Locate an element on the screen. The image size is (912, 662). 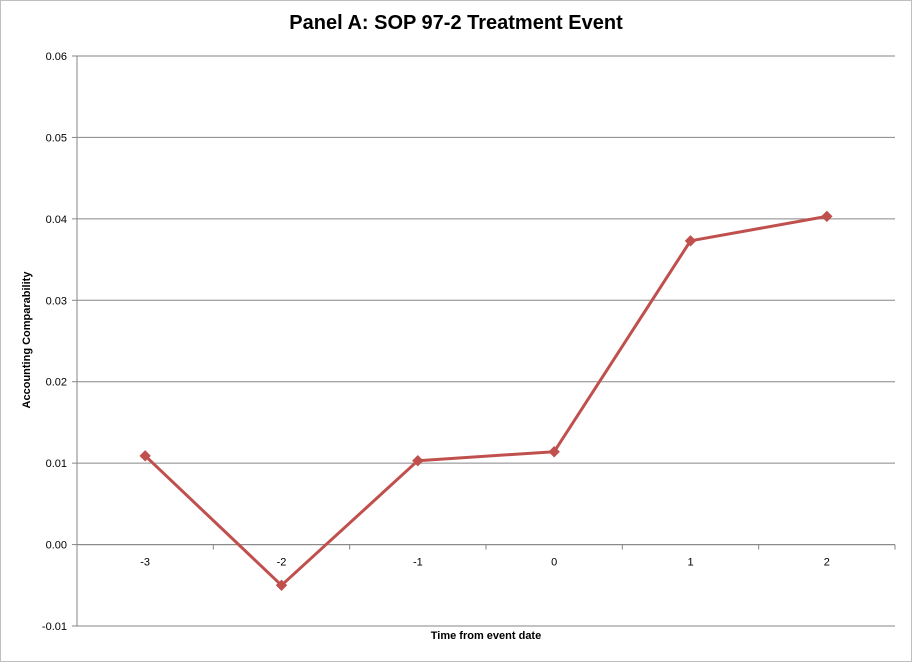
y-tick-label: 0.05 is located at coordinates (56, 138).